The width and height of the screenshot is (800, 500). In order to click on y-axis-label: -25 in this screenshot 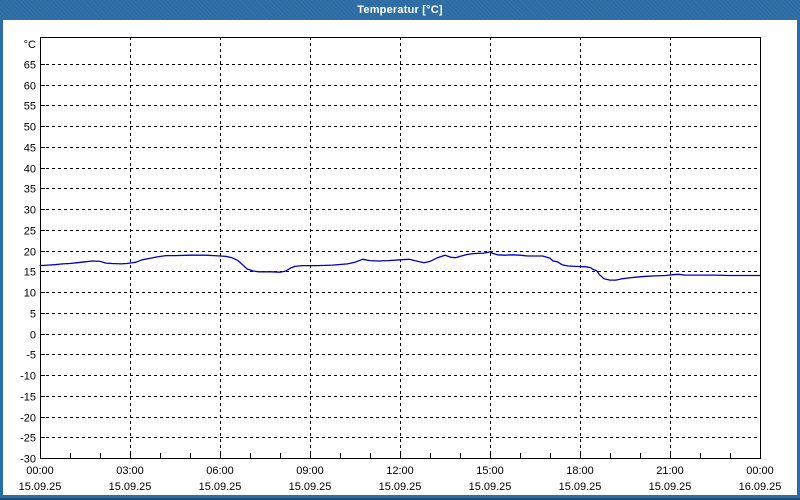, I will do `click(28, 439)`.